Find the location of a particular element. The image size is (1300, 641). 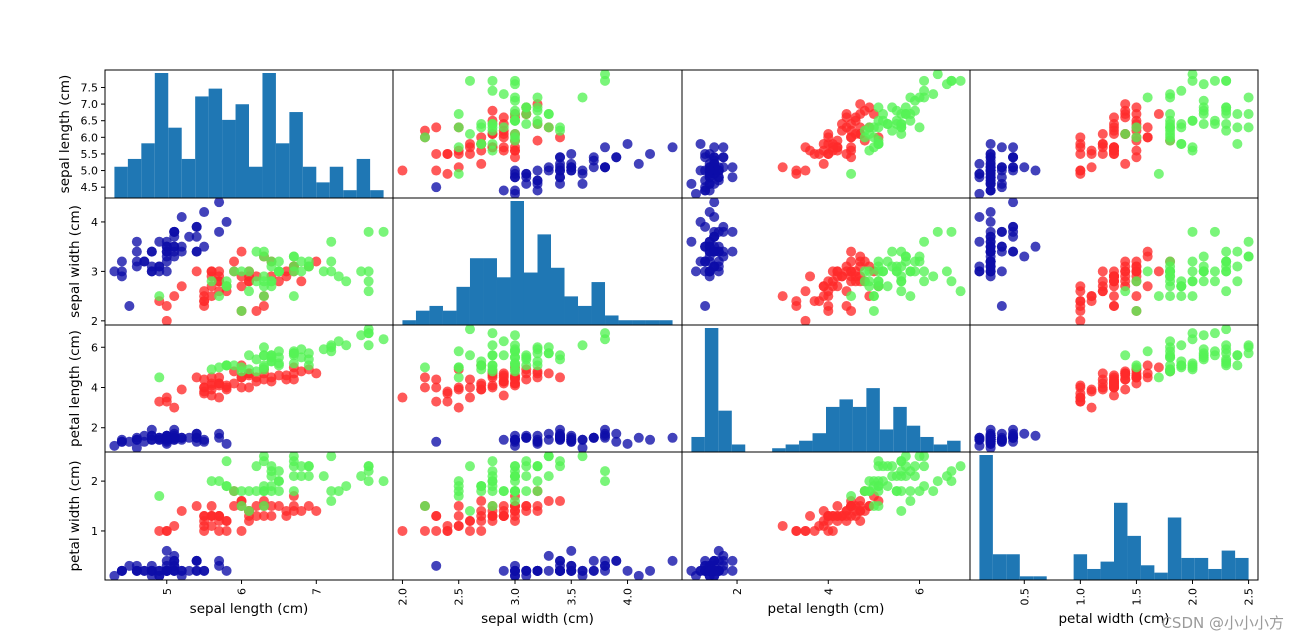

y-tick-label: 4.5 is located at coordinates (90, 187).